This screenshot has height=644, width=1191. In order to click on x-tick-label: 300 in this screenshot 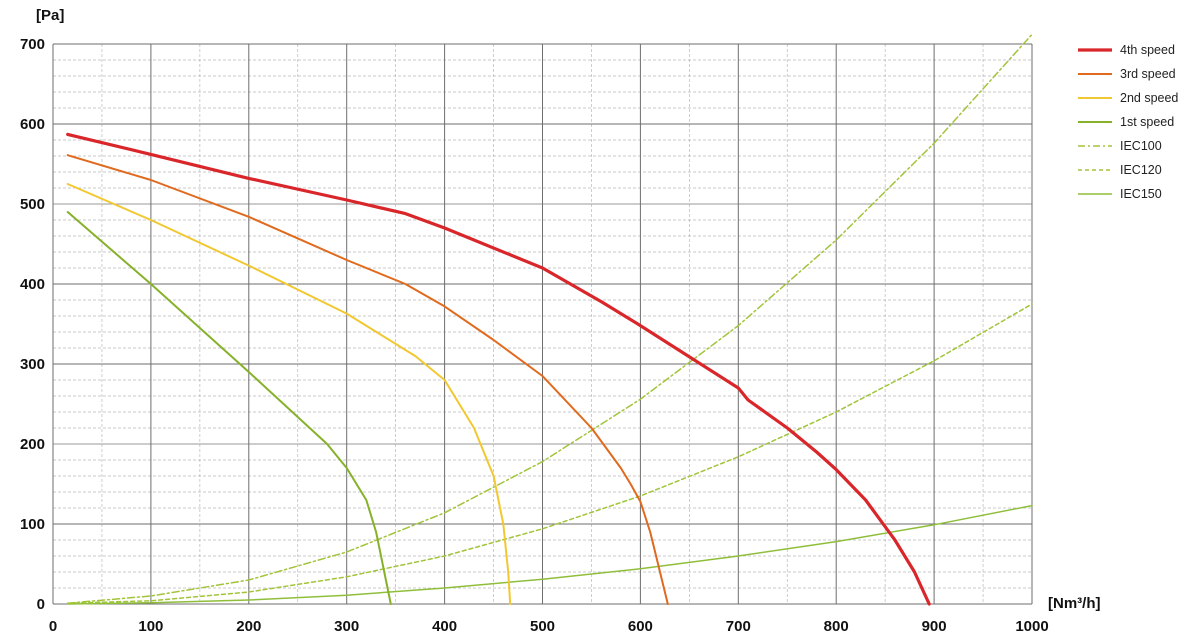, I will do `click(346, 626)`.